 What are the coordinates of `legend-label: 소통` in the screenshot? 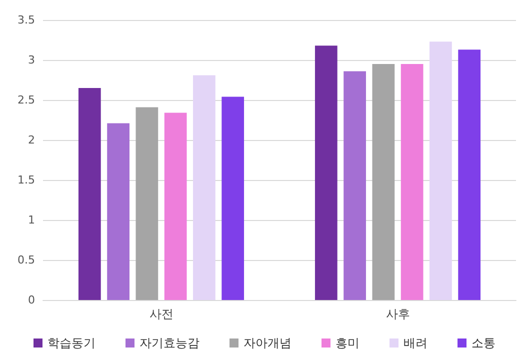 It's located at (484, 343).